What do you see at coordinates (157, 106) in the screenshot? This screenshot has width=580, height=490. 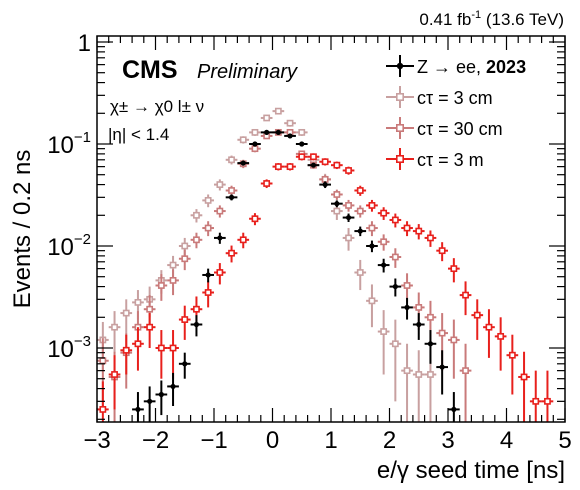 I see `process-label: χ± → χ0 l± ν` at bounding box center [157, 106].